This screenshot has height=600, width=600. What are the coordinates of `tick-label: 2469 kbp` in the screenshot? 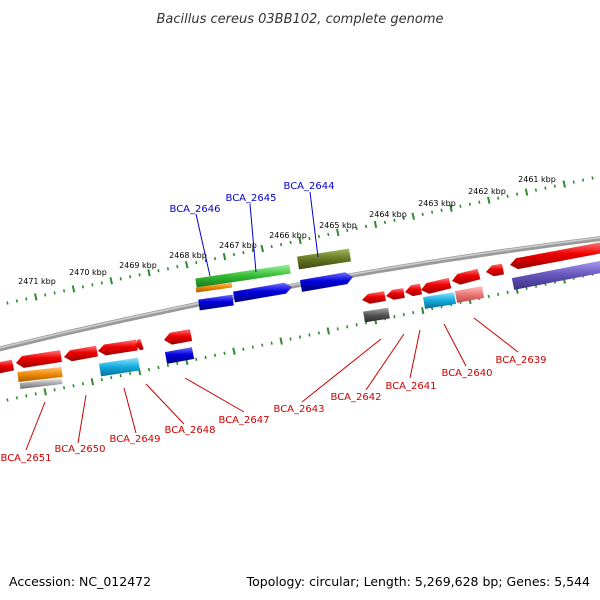 It's located at (138, 265).